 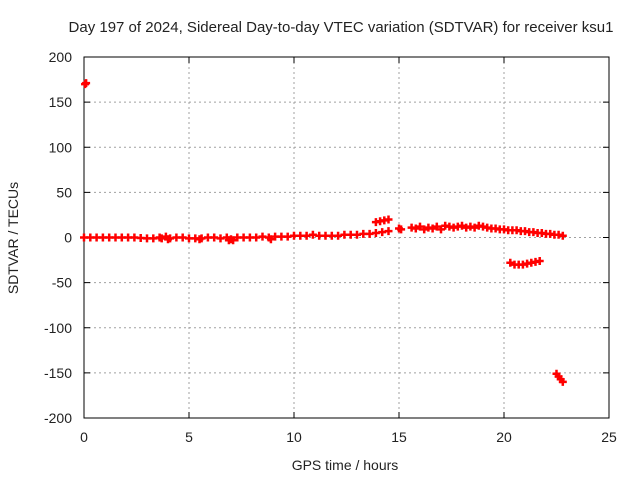 I want to click on y-tick-label: 200, so click(x=61, y=57).